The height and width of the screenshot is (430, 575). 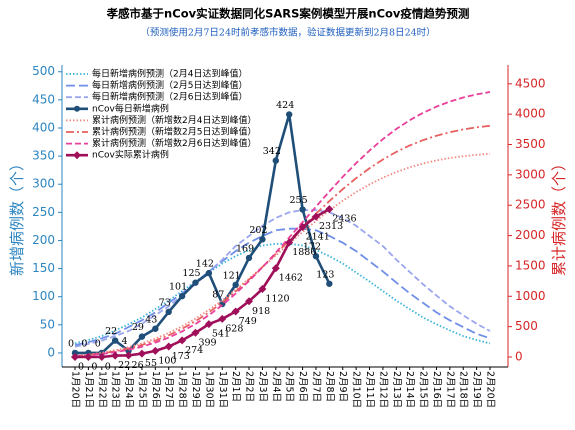 I want to click on data-label: 173, so click(x=181, y=356).